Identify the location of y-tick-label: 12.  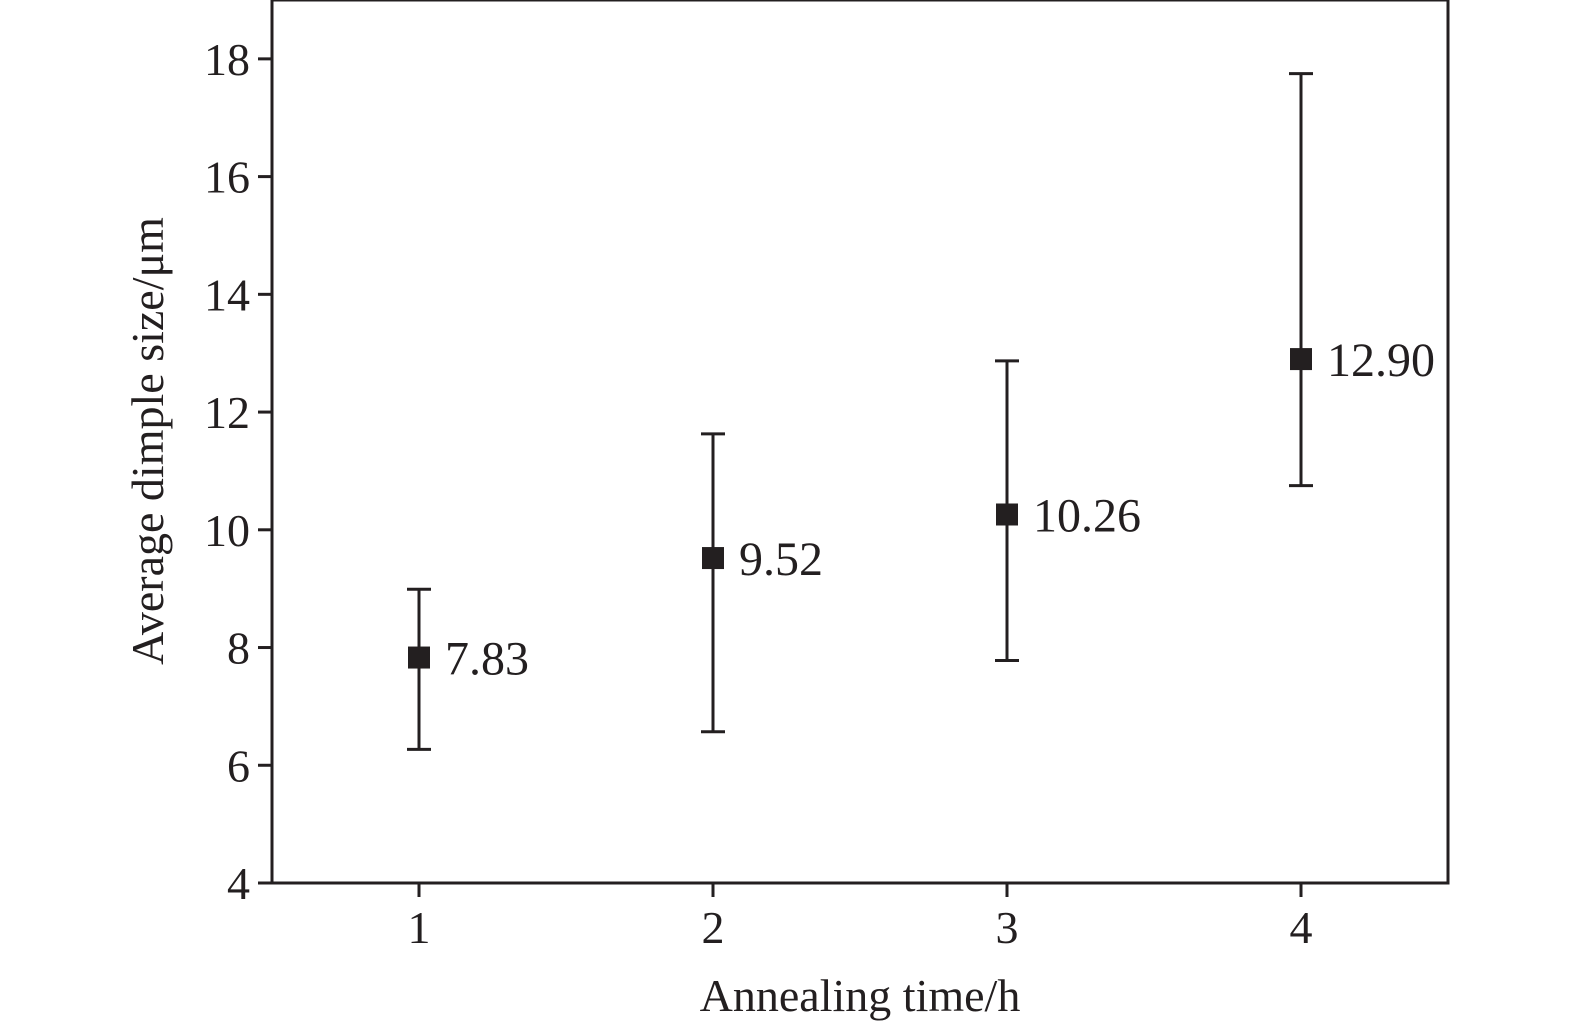
(227, 412).